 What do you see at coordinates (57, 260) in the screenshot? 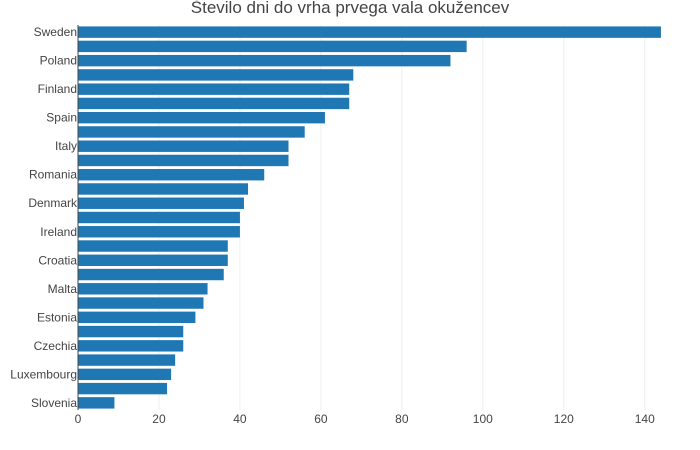
I see `y-tick-label: Croatia` at bounding box center [57, 260].